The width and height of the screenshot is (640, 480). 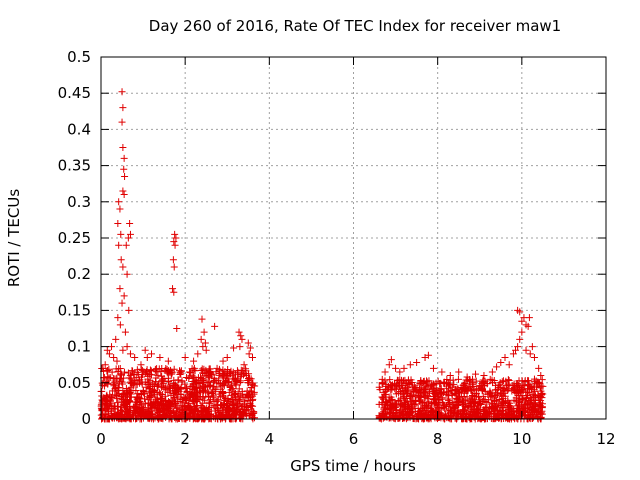 I want to click on x-tick-label: 10, so click(x=521, y=439).